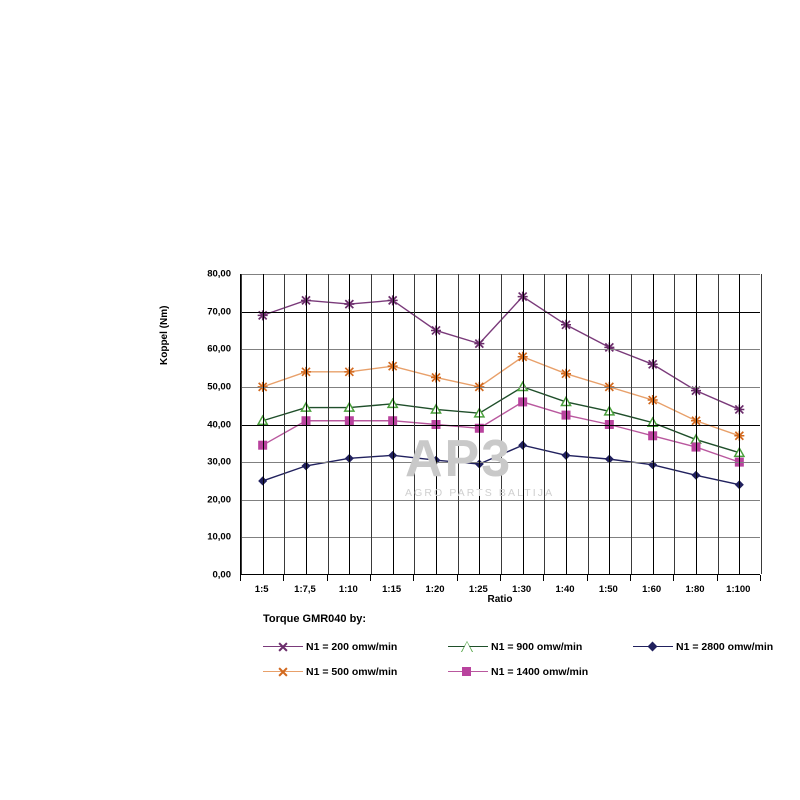  What do you see at coordinates (393, 424) in the screenshot?
I see `gridline-x-1:15` at bounding box center [393, 424].